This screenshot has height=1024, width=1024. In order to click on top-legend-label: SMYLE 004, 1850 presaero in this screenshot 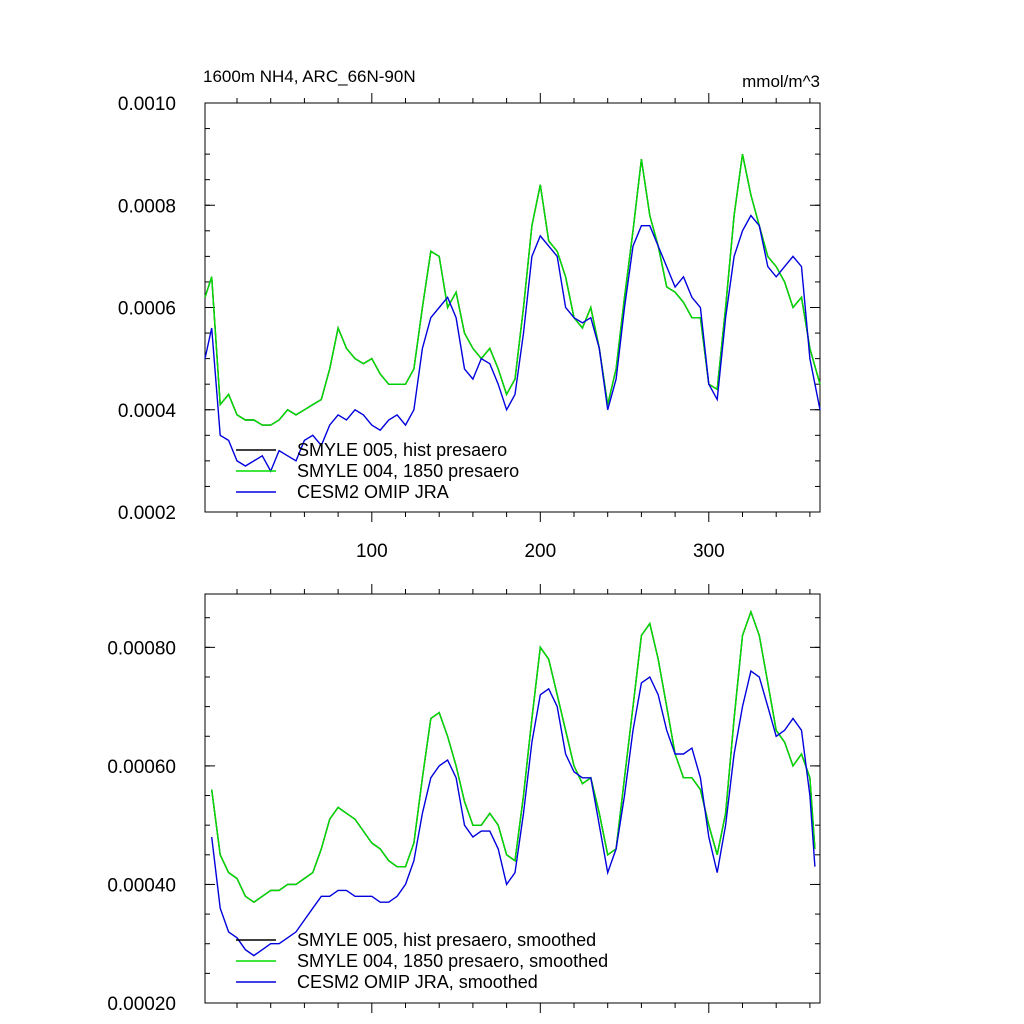, I will do `click(408, 471)`.